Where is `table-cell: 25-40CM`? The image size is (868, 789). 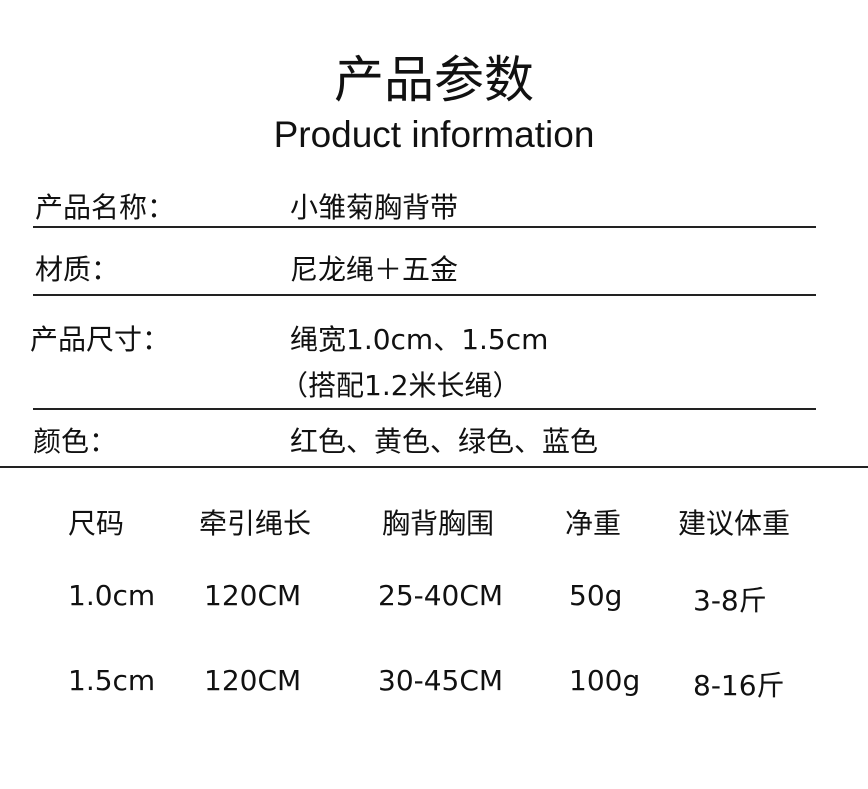
table-cell: 25-40CM is located at coordinates (441, 595).